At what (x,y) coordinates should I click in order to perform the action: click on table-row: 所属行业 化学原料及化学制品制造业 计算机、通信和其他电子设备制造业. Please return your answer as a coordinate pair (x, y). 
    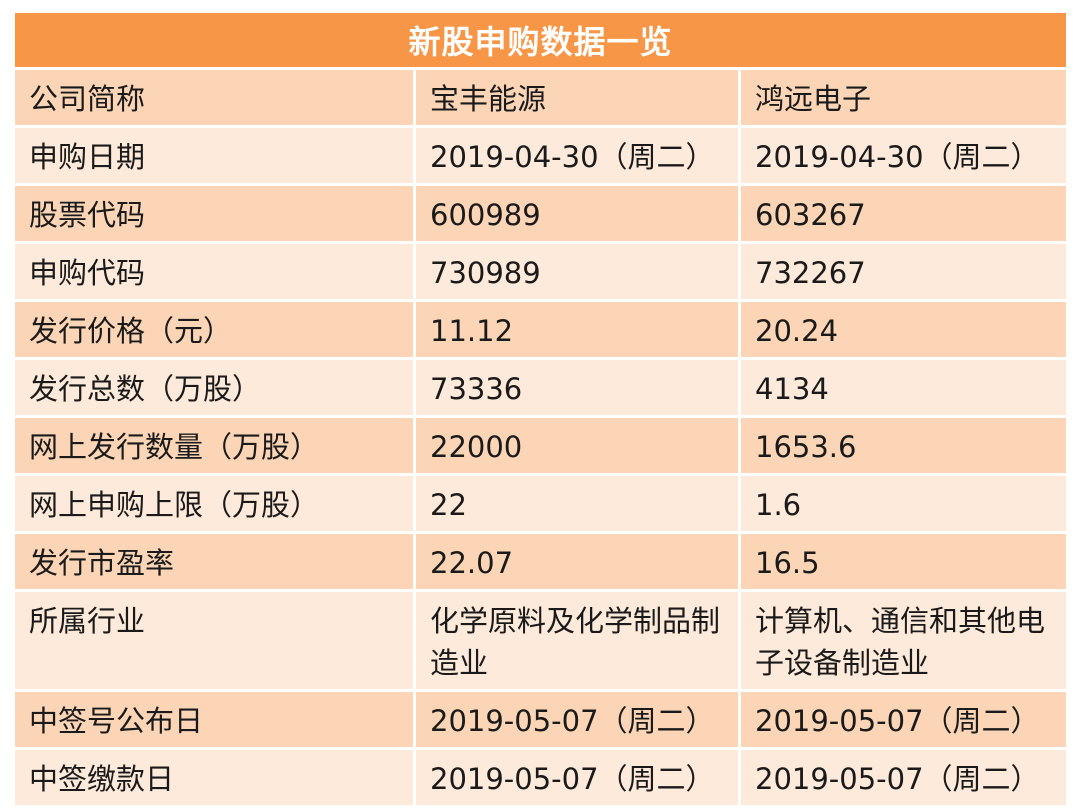
    Looking at the image, I should click on (541, 642).